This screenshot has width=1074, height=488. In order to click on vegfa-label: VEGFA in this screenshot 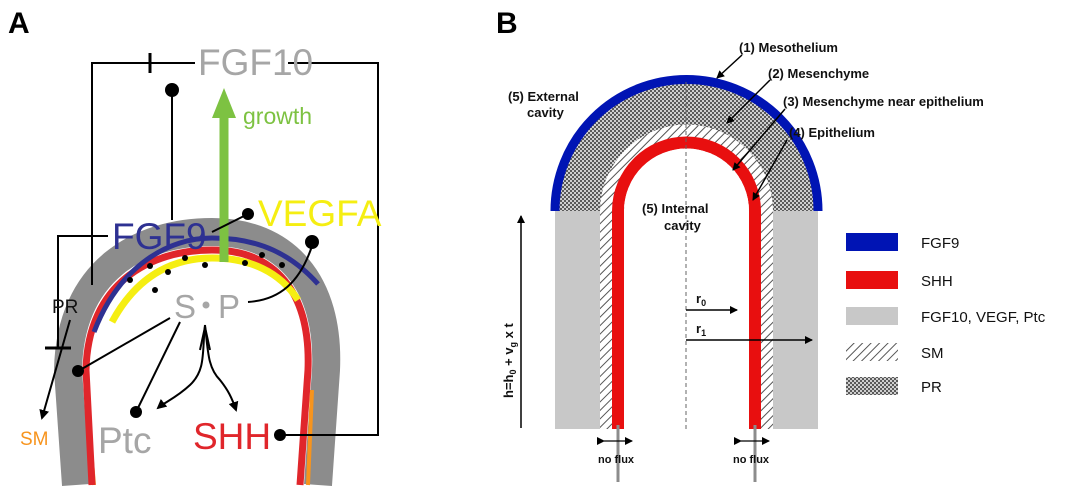, I will do `click(320, 213)`.